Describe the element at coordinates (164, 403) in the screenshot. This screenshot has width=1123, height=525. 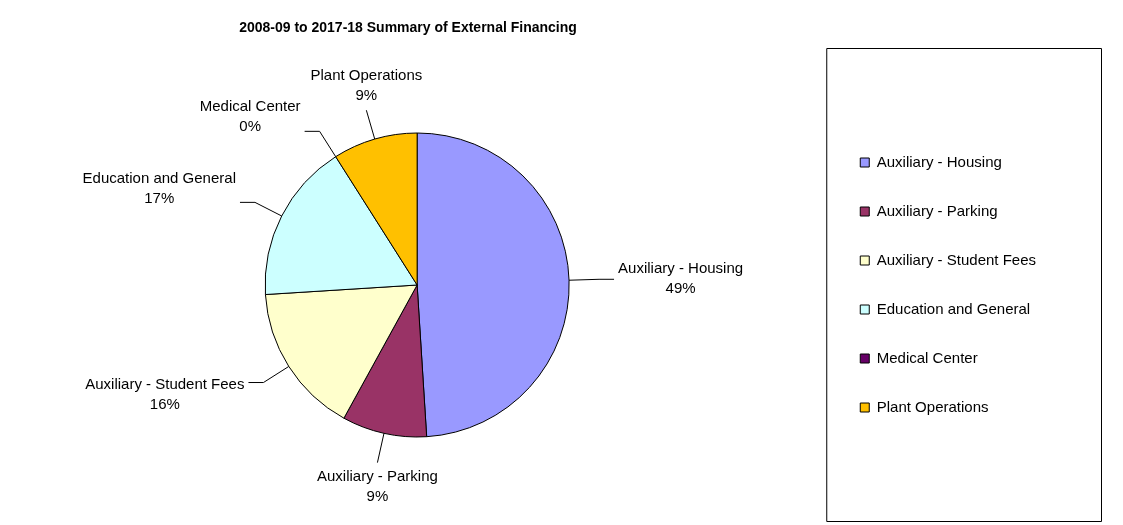
I see `data-label: 16%` at that location.